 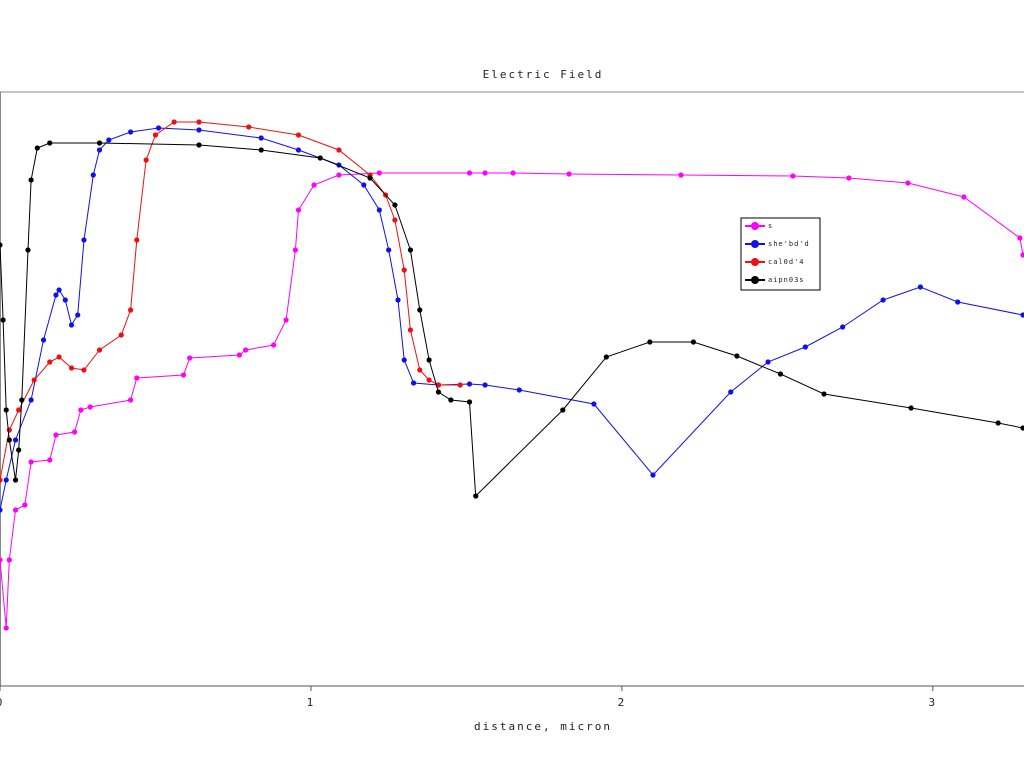 I want to click on x-tick-label: 3, so click(x=933, y=702).